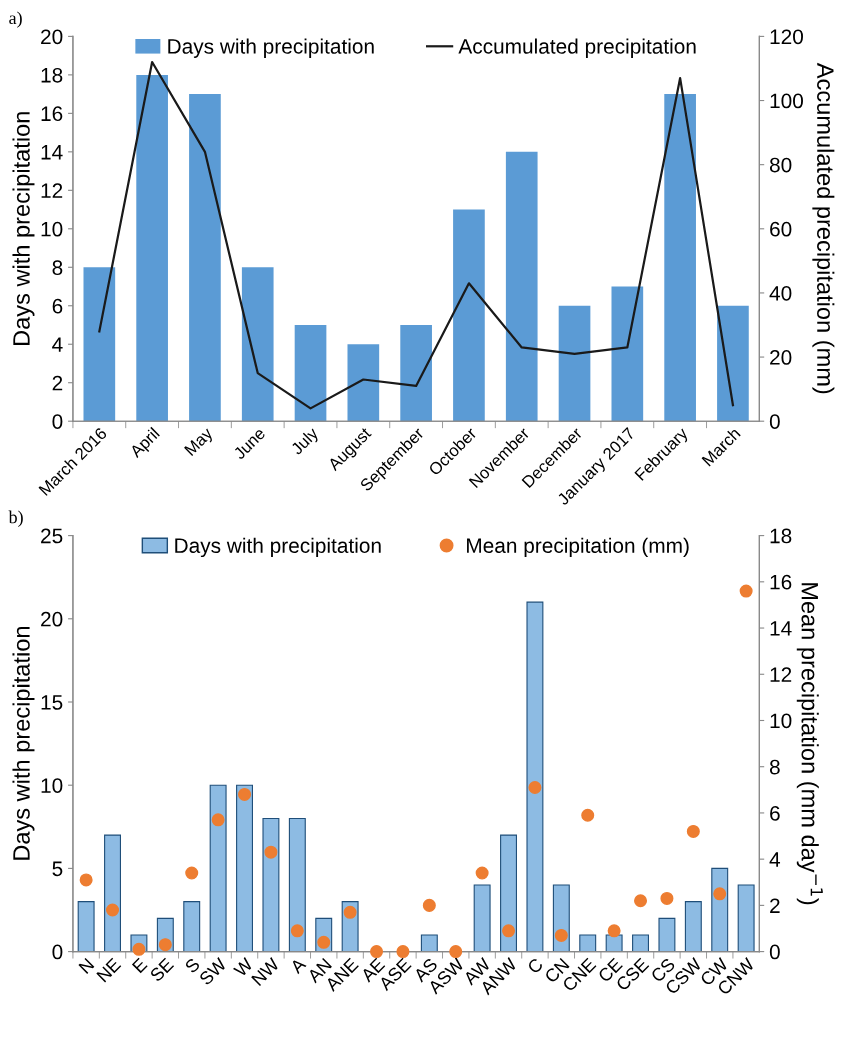 The width and height of the screenshot is (858, 1040). I want to click on y-tick-label: 6, so click(57, 306).